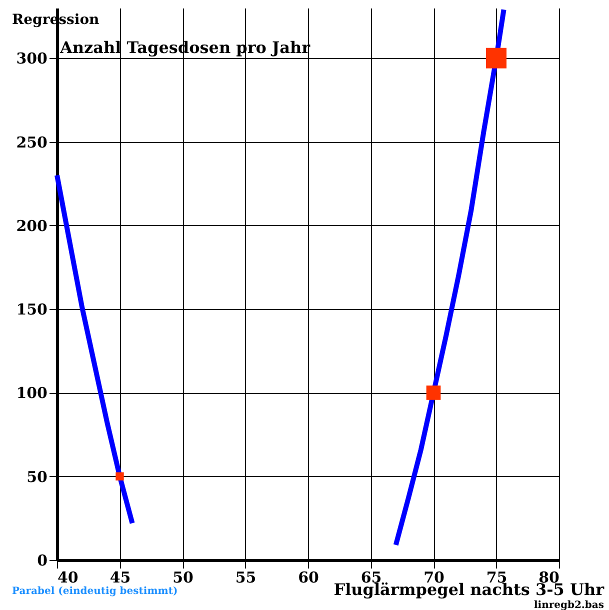 This screenshot has height=610, width=609. Describe the element at coordinates (32, 142) in the screenshot. I see `y-tick-label: 250` at that location.